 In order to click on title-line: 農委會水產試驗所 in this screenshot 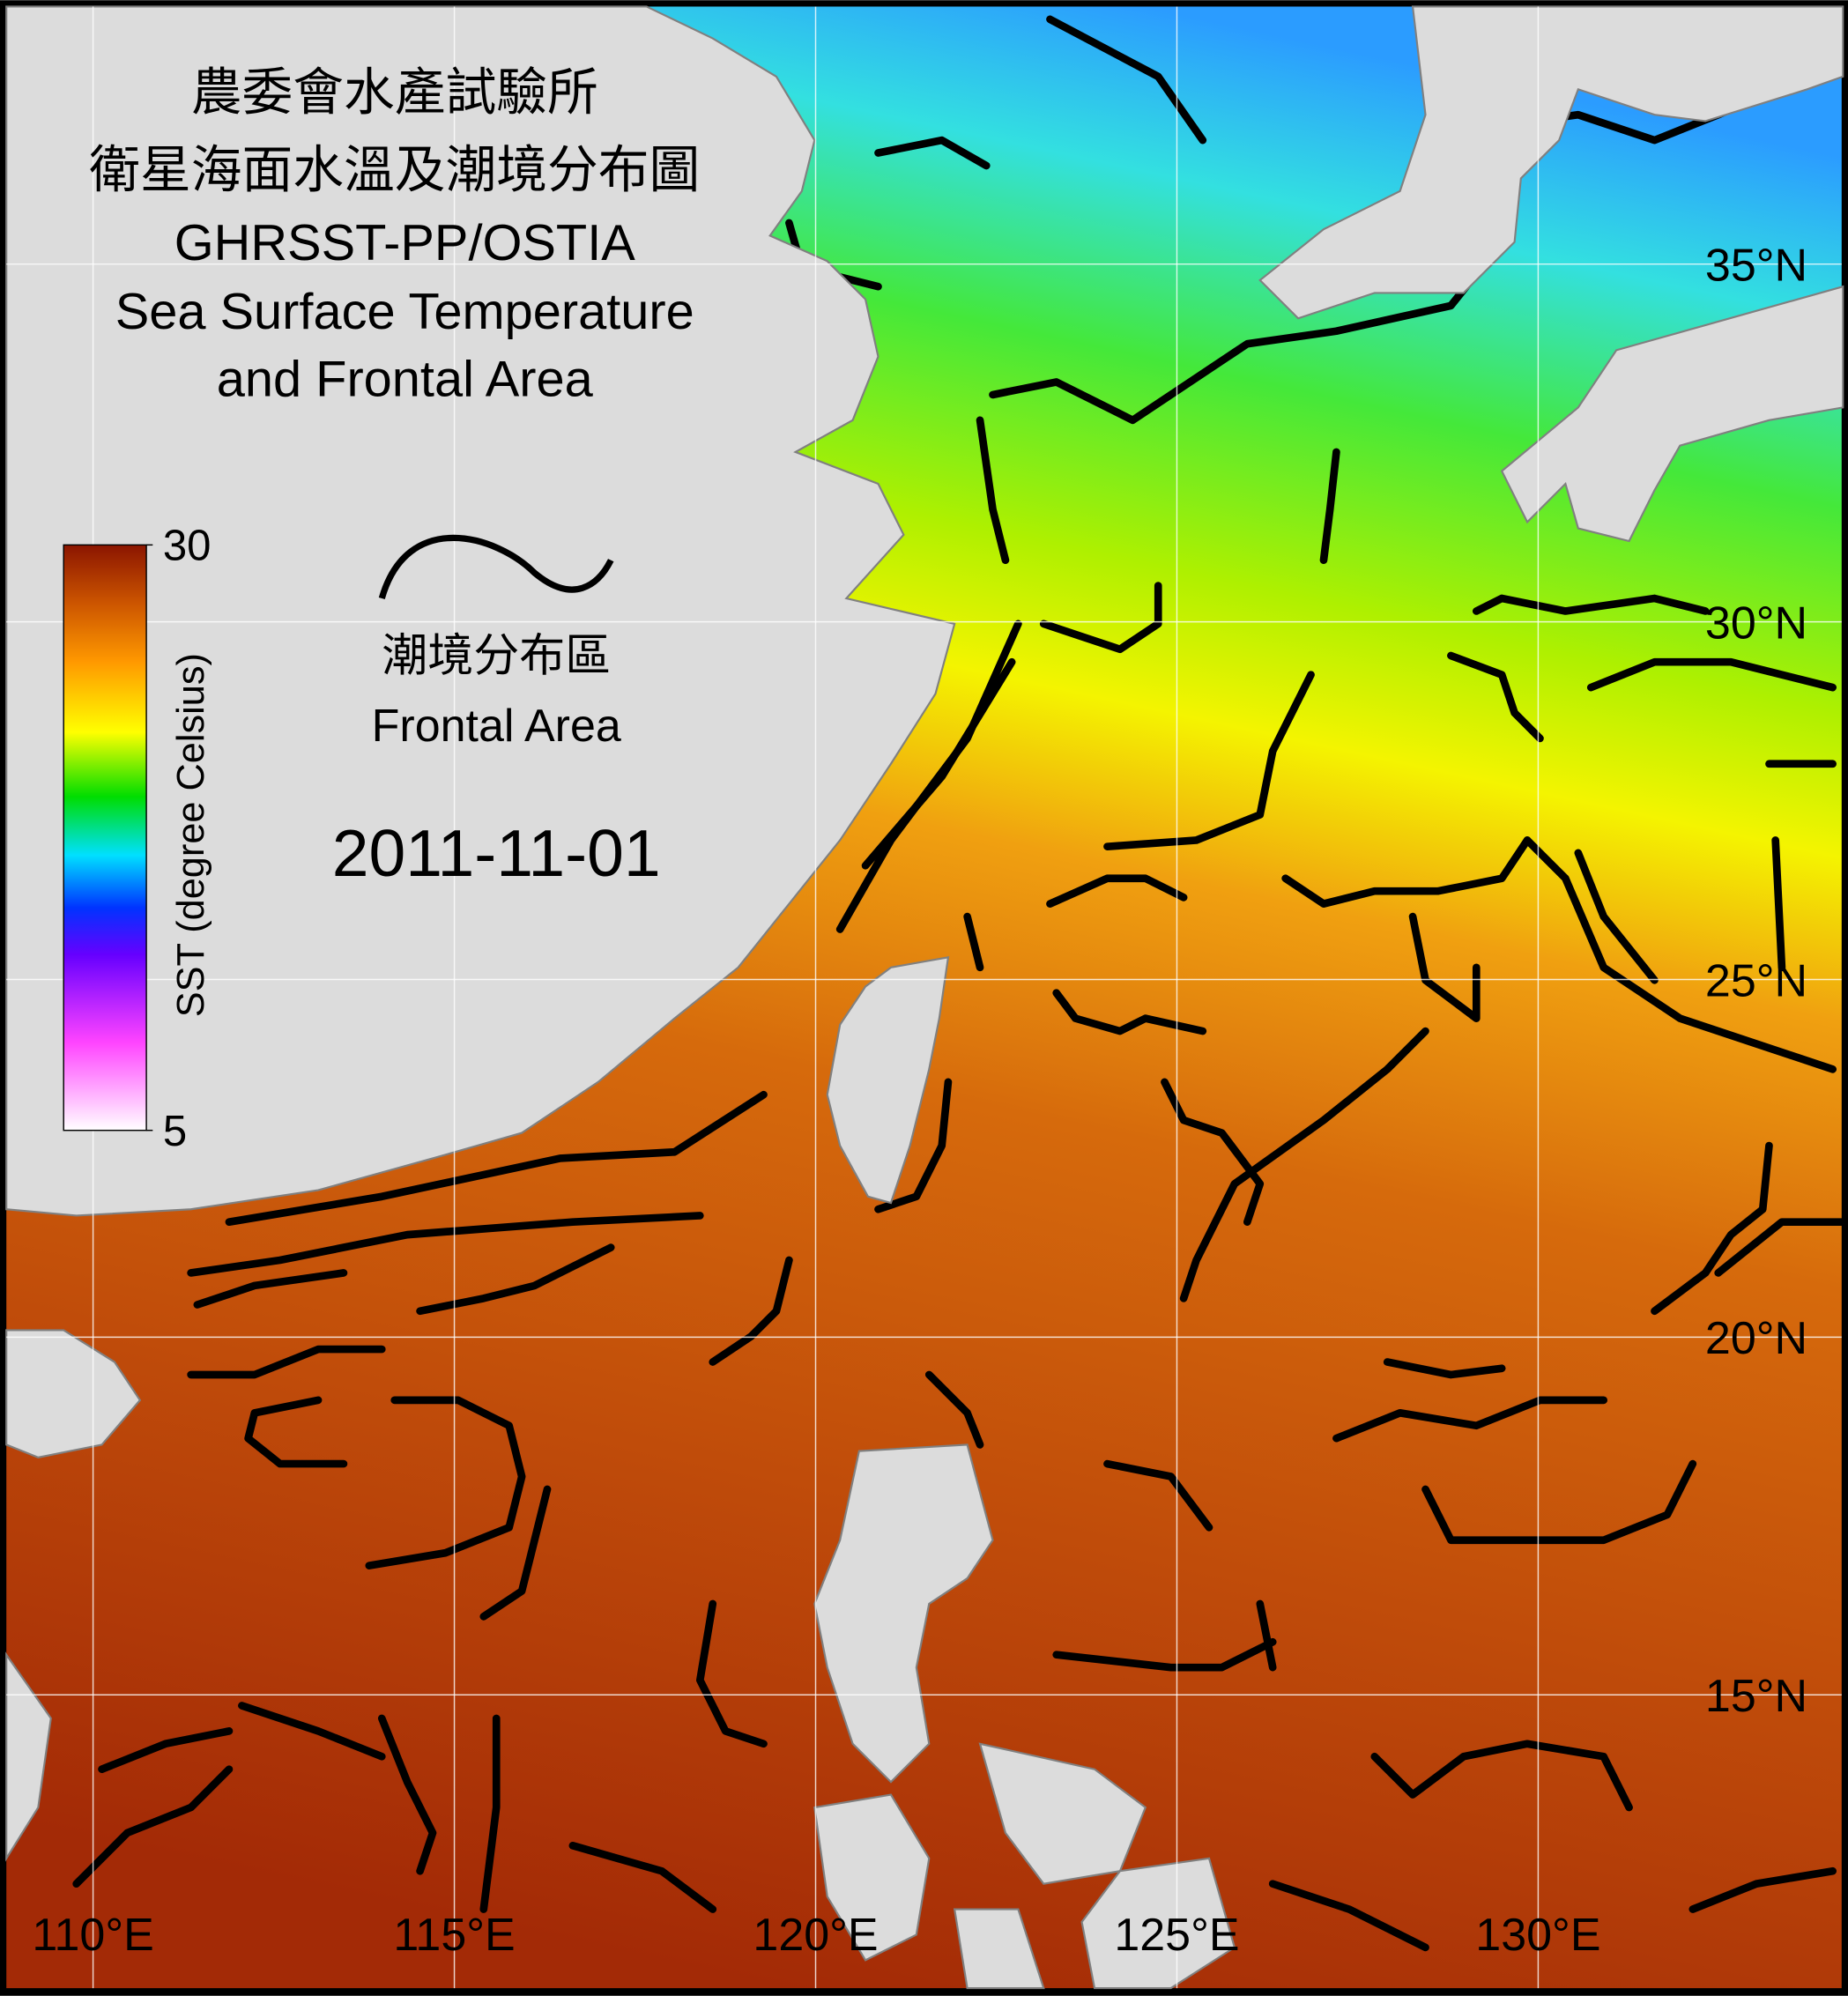, I will do `click(395, 92)`.